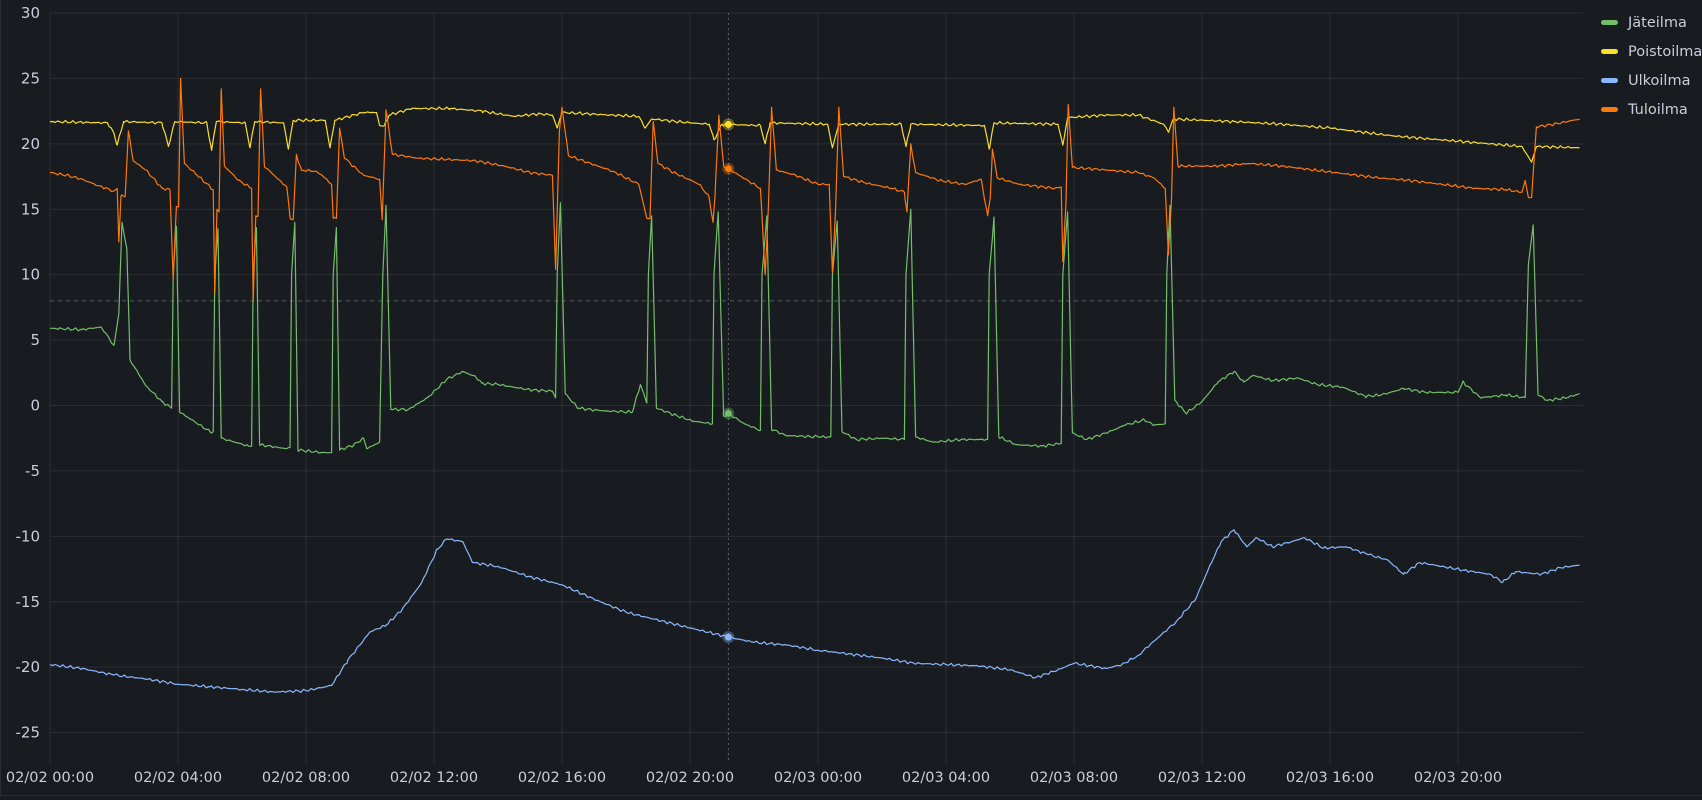  Describe the element at coordinates (306, 778) in the screenshot. I see `x-tick-label: 02/02 08:00` at that location.